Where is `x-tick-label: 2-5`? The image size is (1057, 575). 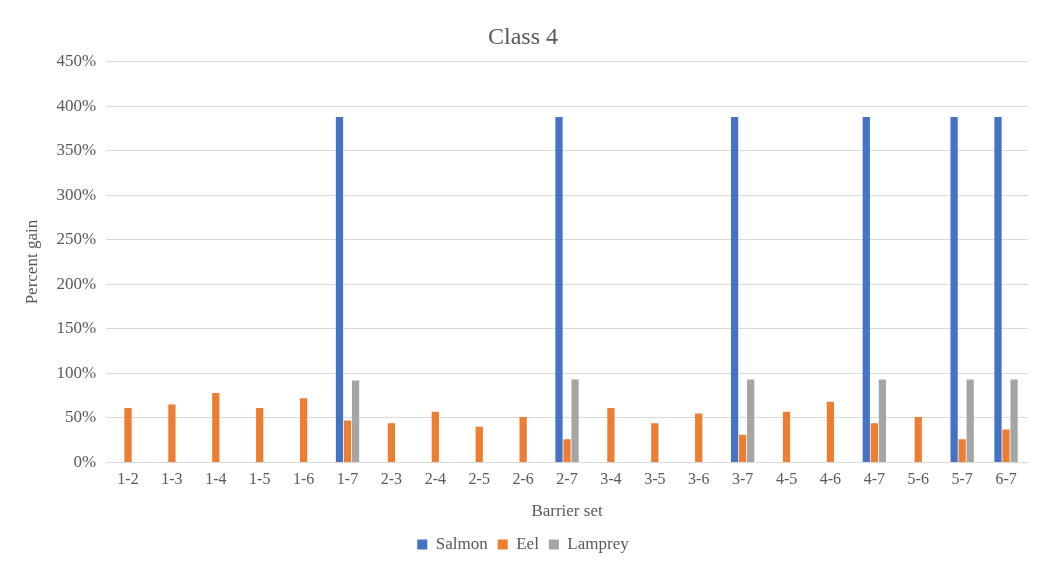
x-tick-label: 2-5 is located at coordinates (479, 479).